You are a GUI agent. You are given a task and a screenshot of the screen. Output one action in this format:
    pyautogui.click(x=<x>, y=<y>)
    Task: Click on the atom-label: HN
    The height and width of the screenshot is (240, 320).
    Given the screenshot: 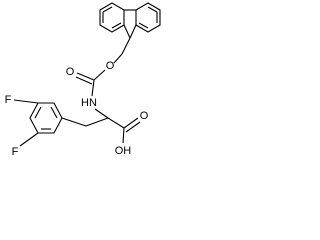 What is the action you would take?
    pyautogui.click(x=89, y=103)
    